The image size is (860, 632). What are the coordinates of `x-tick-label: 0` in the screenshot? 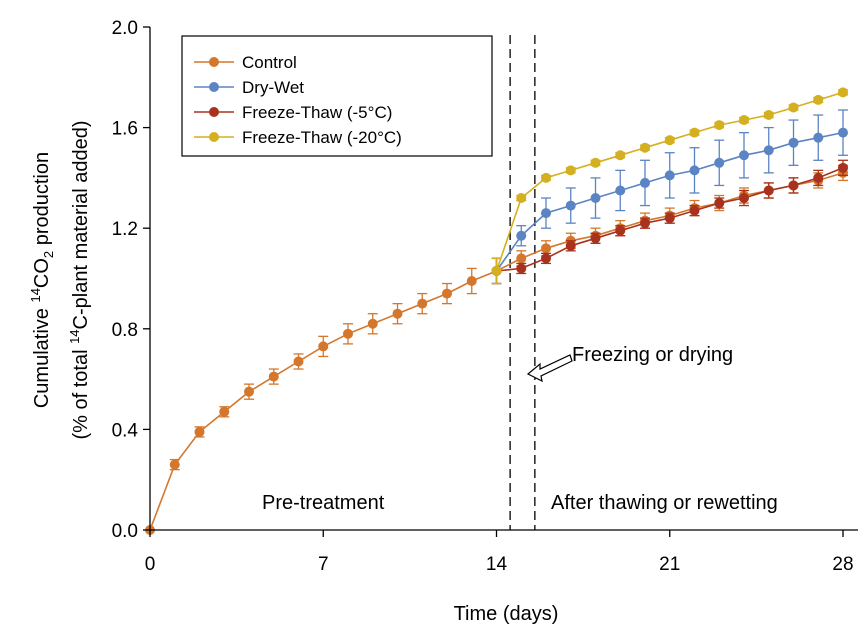 It's located at (150, 564).